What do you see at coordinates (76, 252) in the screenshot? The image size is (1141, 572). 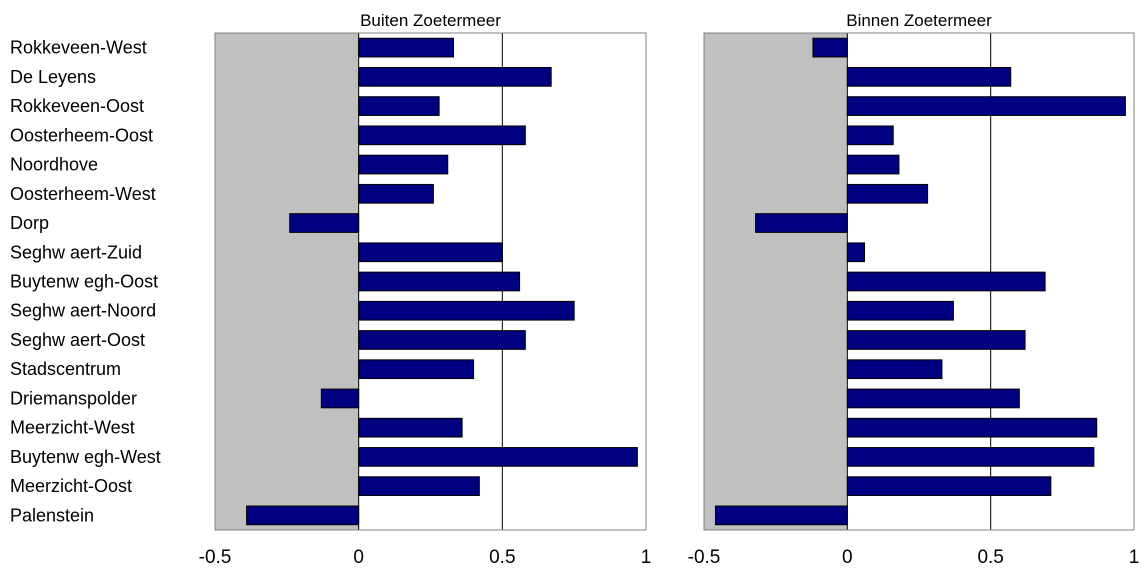 I see `category-label: Seghw aert-Zuid` at bounding box center [76, 252].